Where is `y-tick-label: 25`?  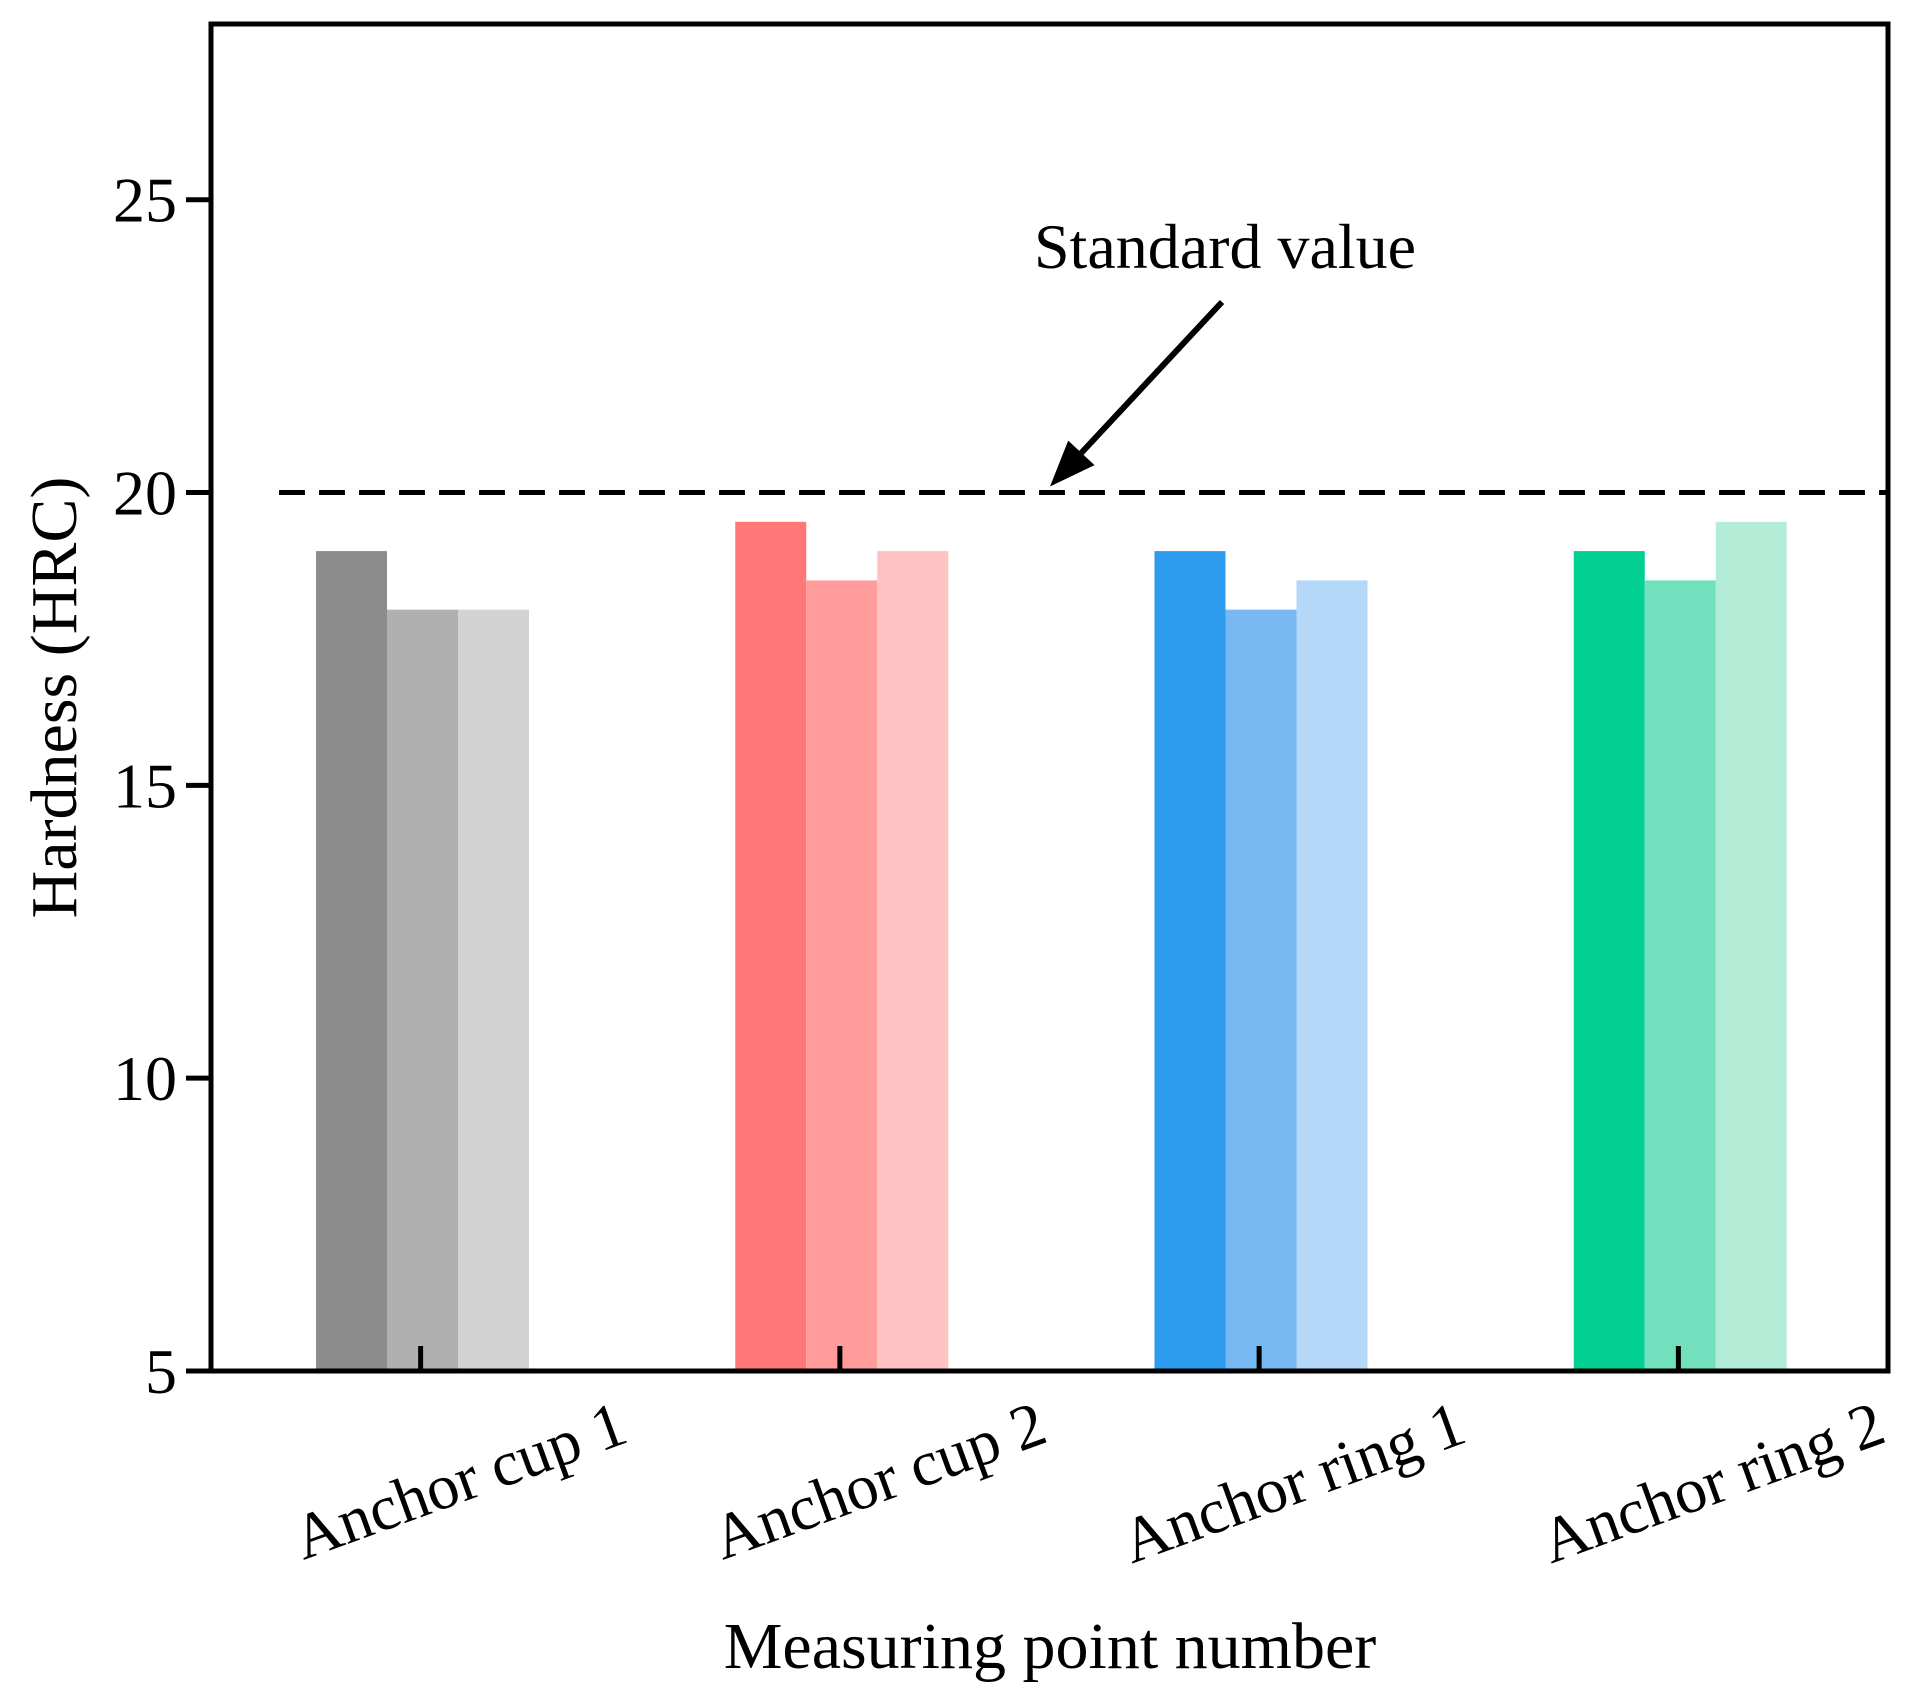 y-tick-label: 25 is located at coordinates (145, 200).